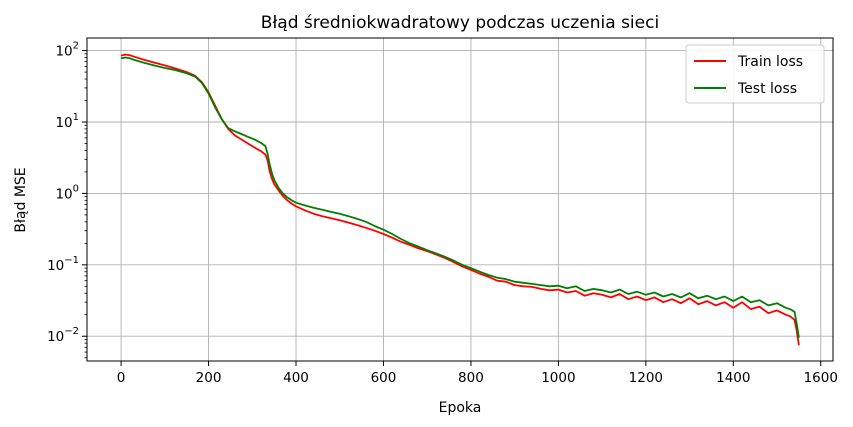 The width and height of the screenshot is (853, 427). What do you see at coordinates (755, 74) in the screenshot?
I see `legend: Train loss Test loss` at bounding box center [755, 74].